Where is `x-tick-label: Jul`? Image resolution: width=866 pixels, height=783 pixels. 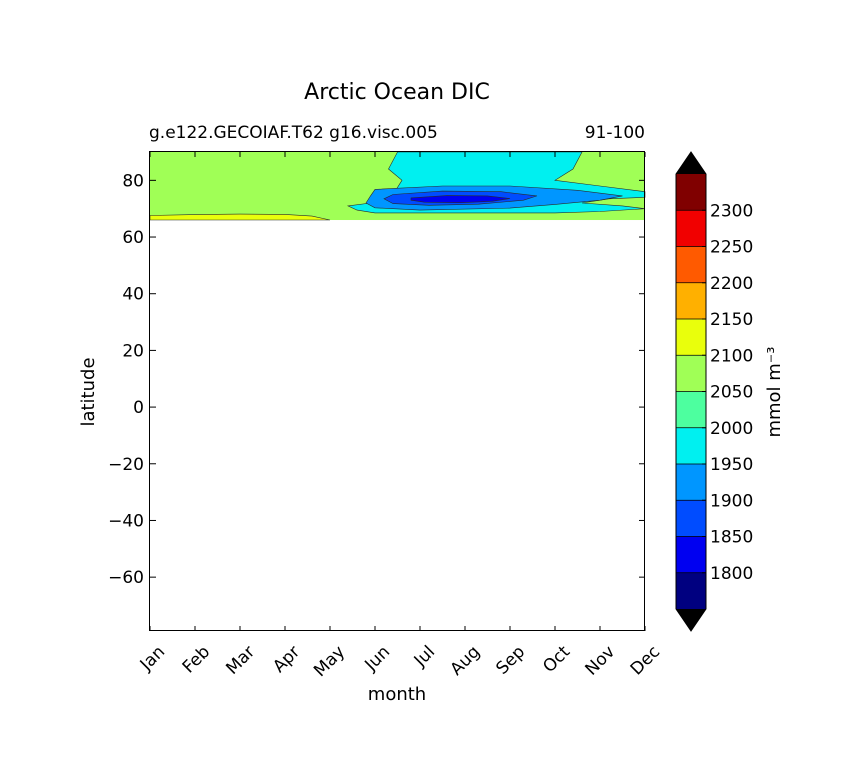
x-tick-label: Jul is located at coordinates (424, 656).